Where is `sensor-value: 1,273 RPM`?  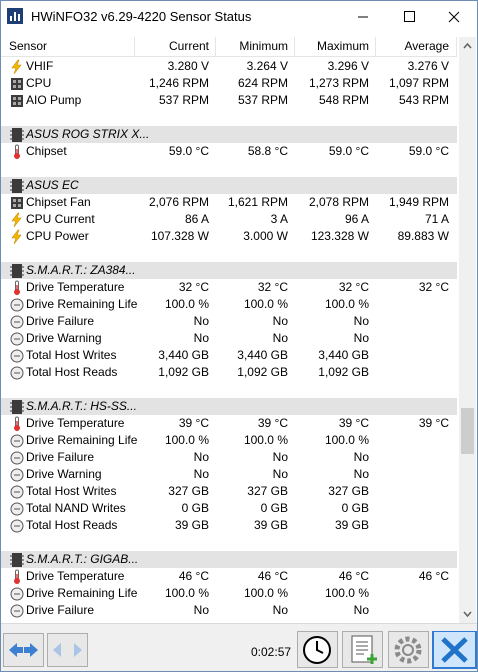
sensor-value: 1,273 RPM is located at coordinates (338, 83).